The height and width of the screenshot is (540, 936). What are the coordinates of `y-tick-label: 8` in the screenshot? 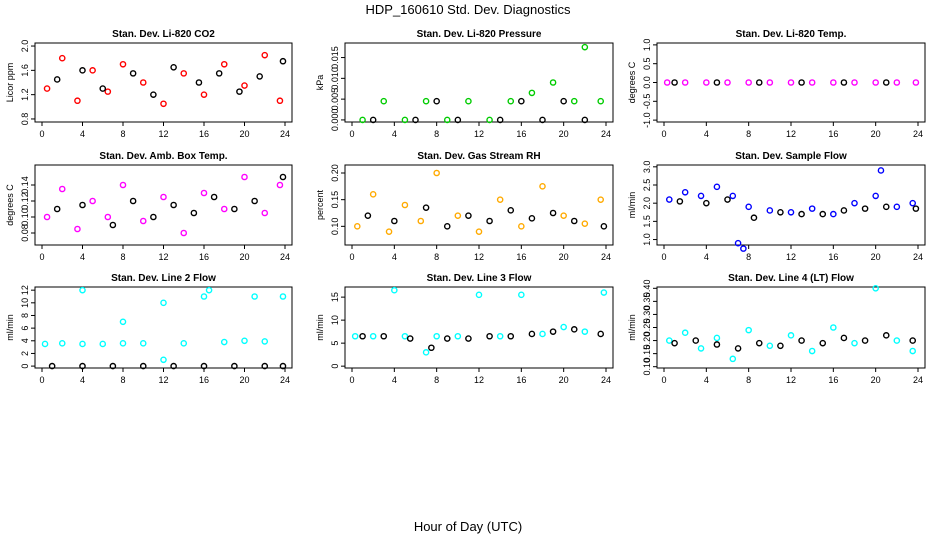 It's located at (25, 315).